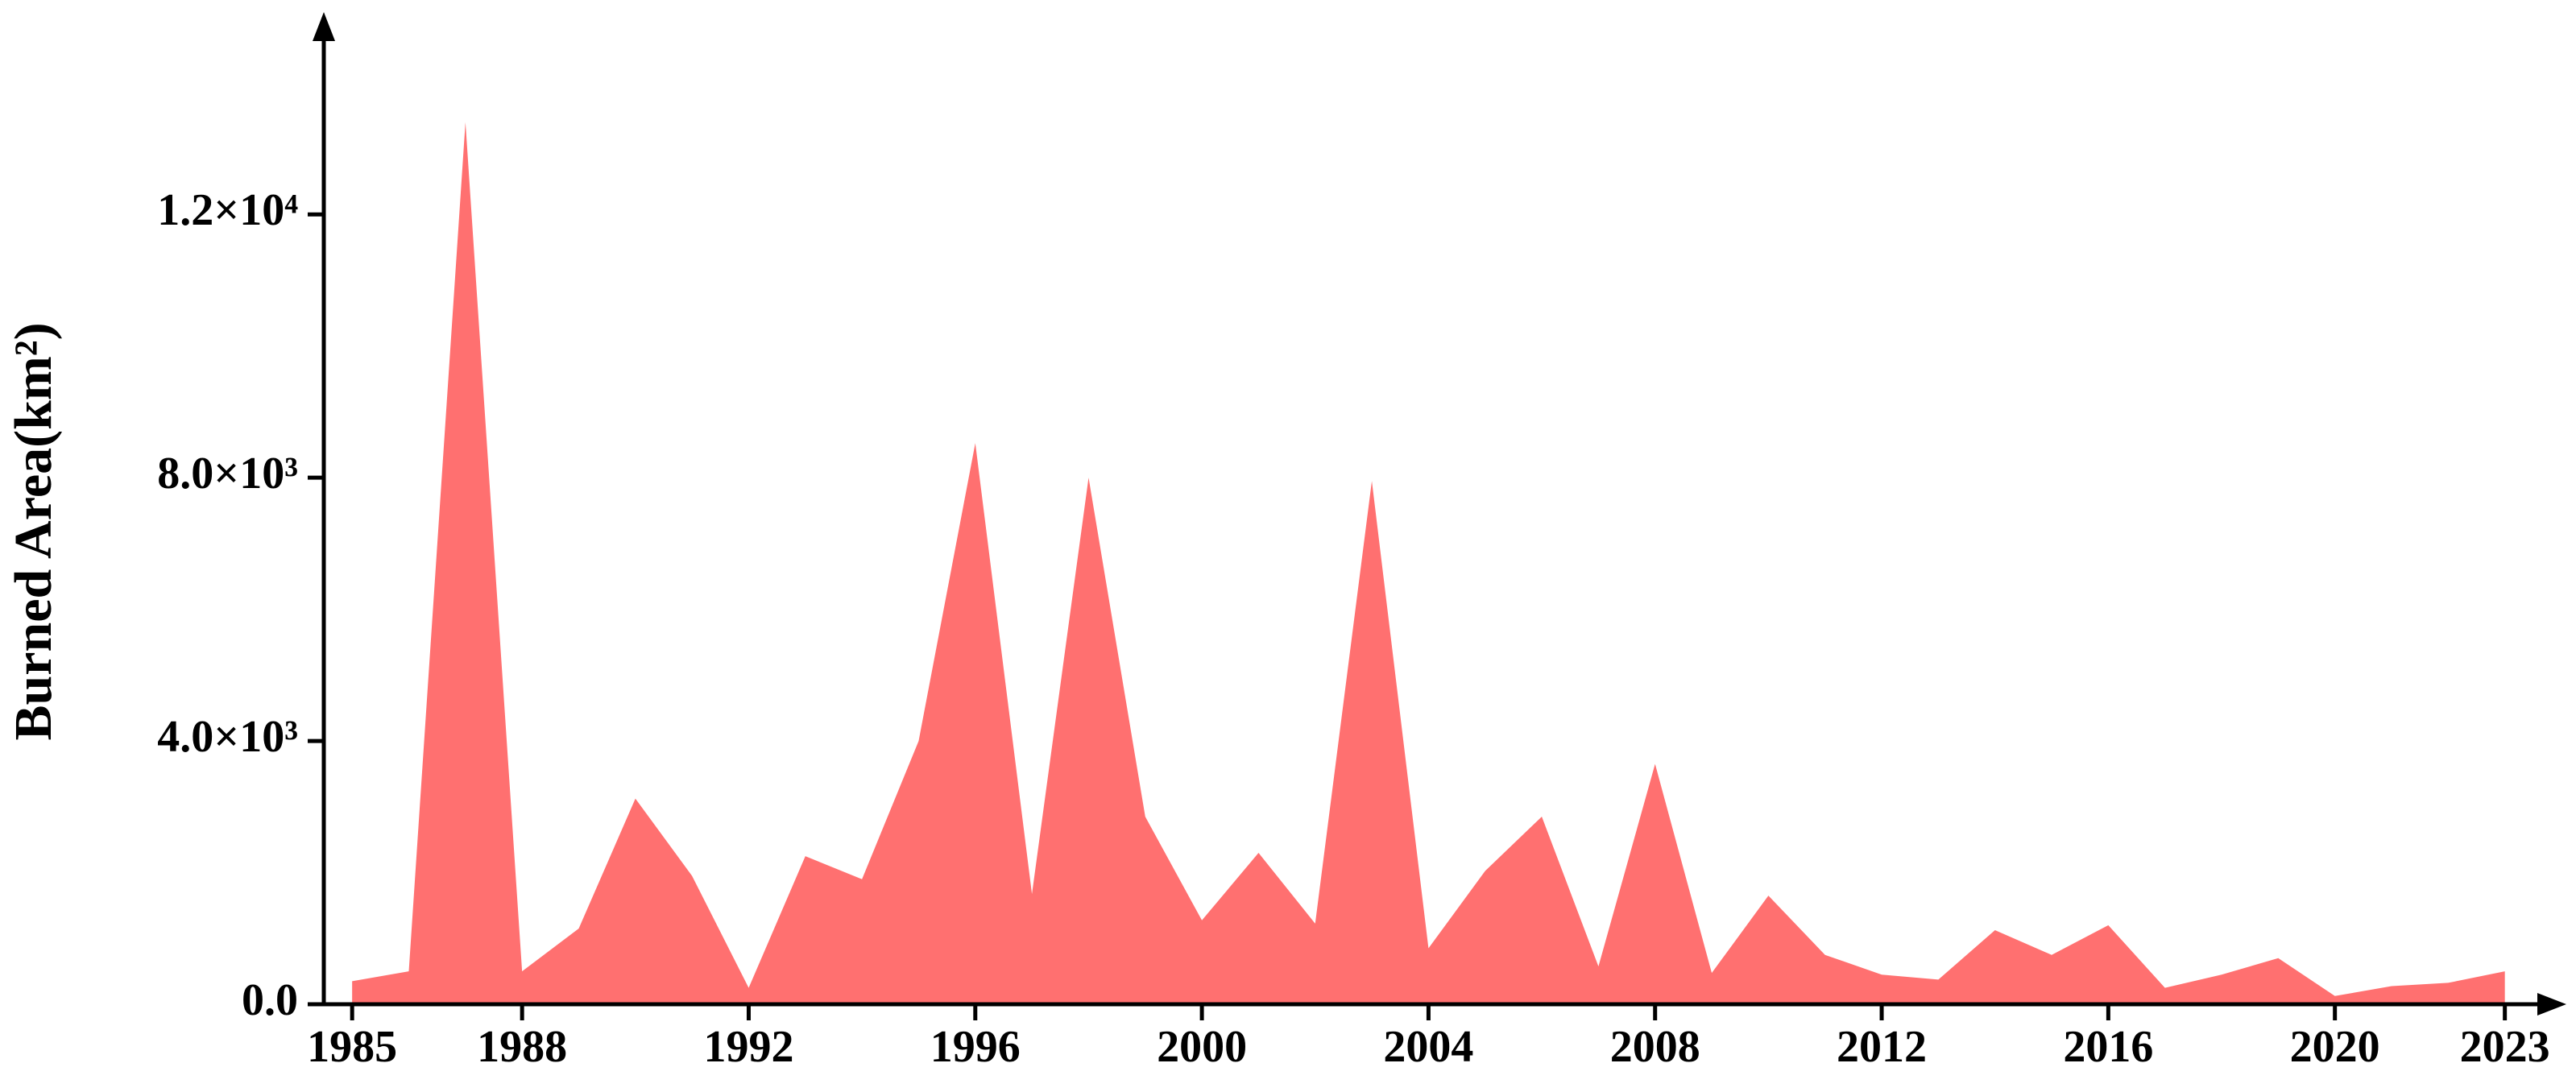 The height and width of the screenshot is (1088, 2576). I want to click on x-tick-label: 1992, so click(748, 1047).